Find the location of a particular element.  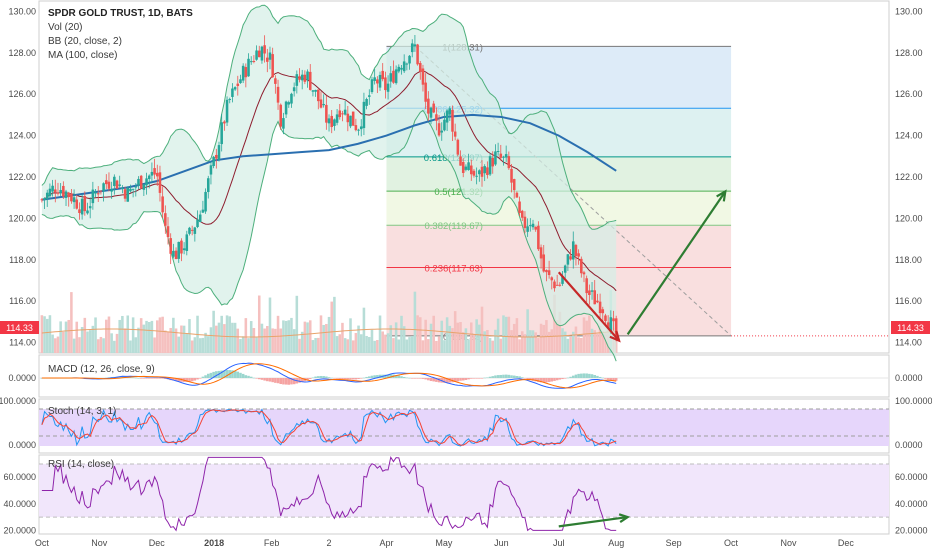

stoch-band is located at coordinates (464, 427).